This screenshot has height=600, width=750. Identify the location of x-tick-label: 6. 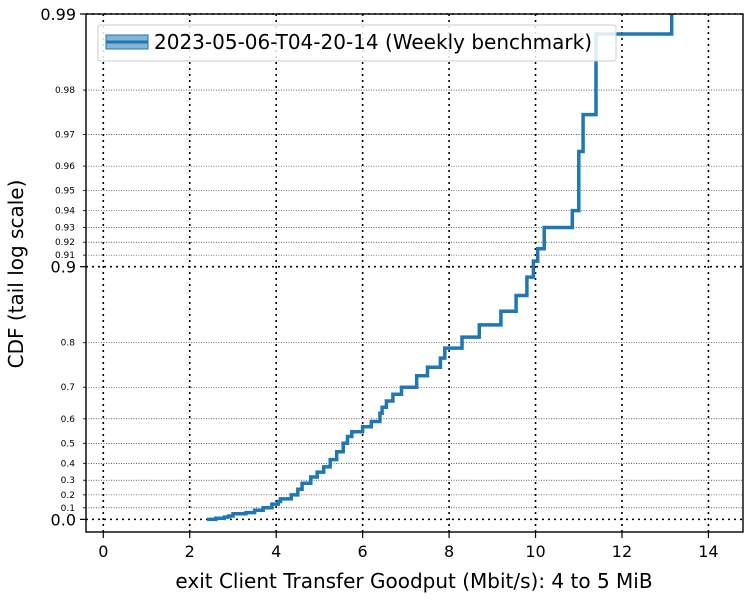
(363, 551).